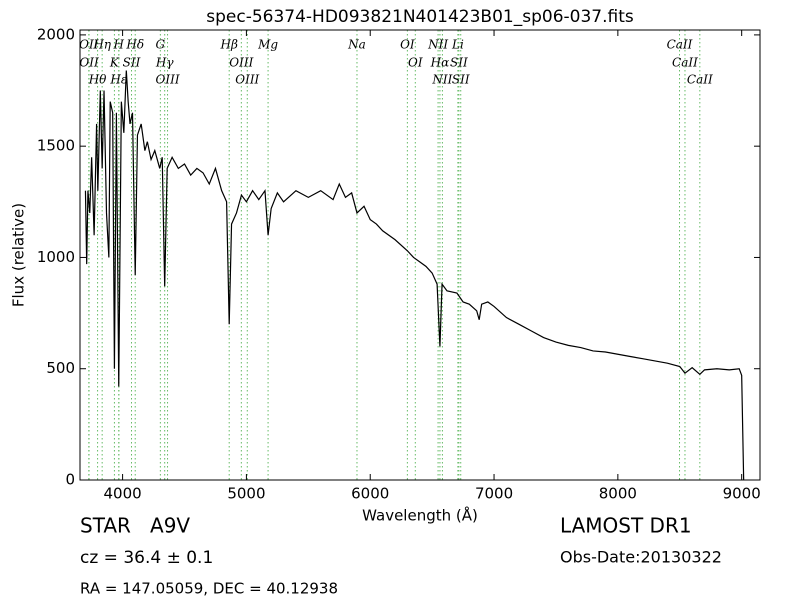  I want to click on spectral-line-label: Hθ, so click(97, 80).